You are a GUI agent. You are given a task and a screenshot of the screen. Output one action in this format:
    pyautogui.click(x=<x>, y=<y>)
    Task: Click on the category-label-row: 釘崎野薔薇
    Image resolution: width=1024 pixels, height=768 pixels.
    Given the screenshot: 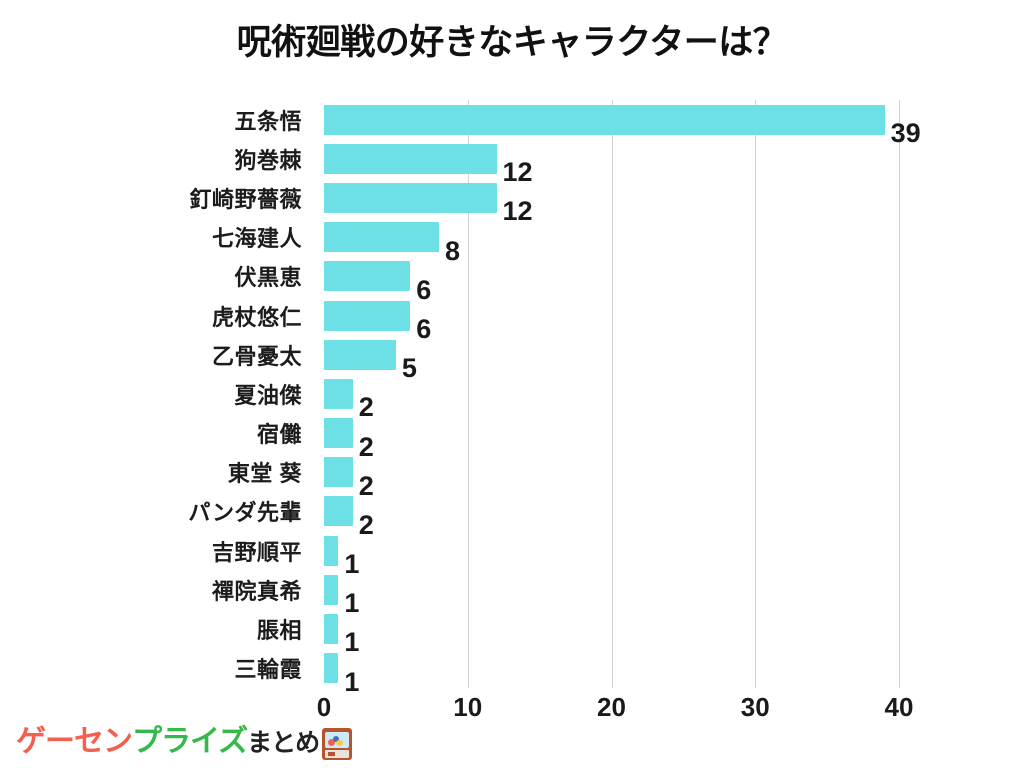 What is the action you would take?
    pyautogui.click(x=156, y=197)
    